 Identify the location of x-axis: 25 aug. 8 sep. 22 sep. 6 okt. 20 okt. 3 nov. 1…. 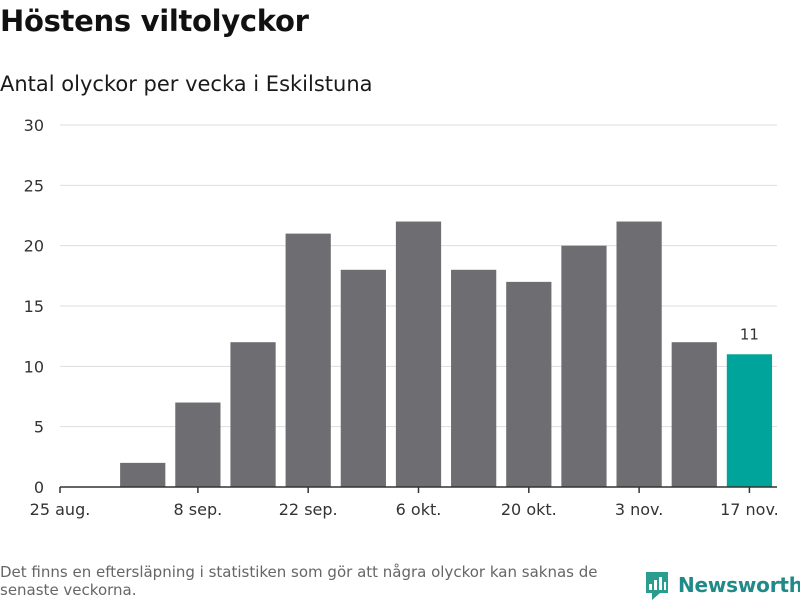
(404, 502).